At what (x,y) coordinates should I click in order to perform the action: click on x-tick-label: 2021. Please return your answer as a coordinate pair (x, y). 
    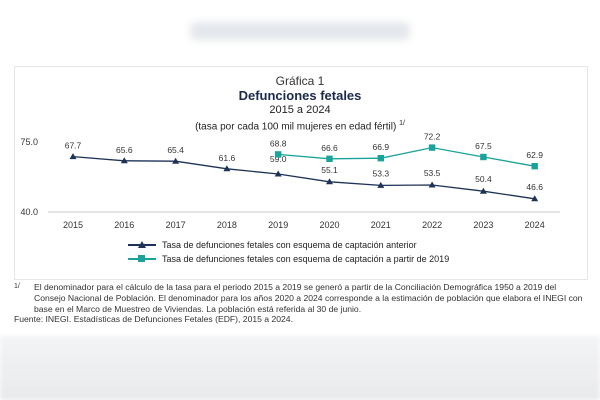
    Looking at the image, I should click on (381, 225).